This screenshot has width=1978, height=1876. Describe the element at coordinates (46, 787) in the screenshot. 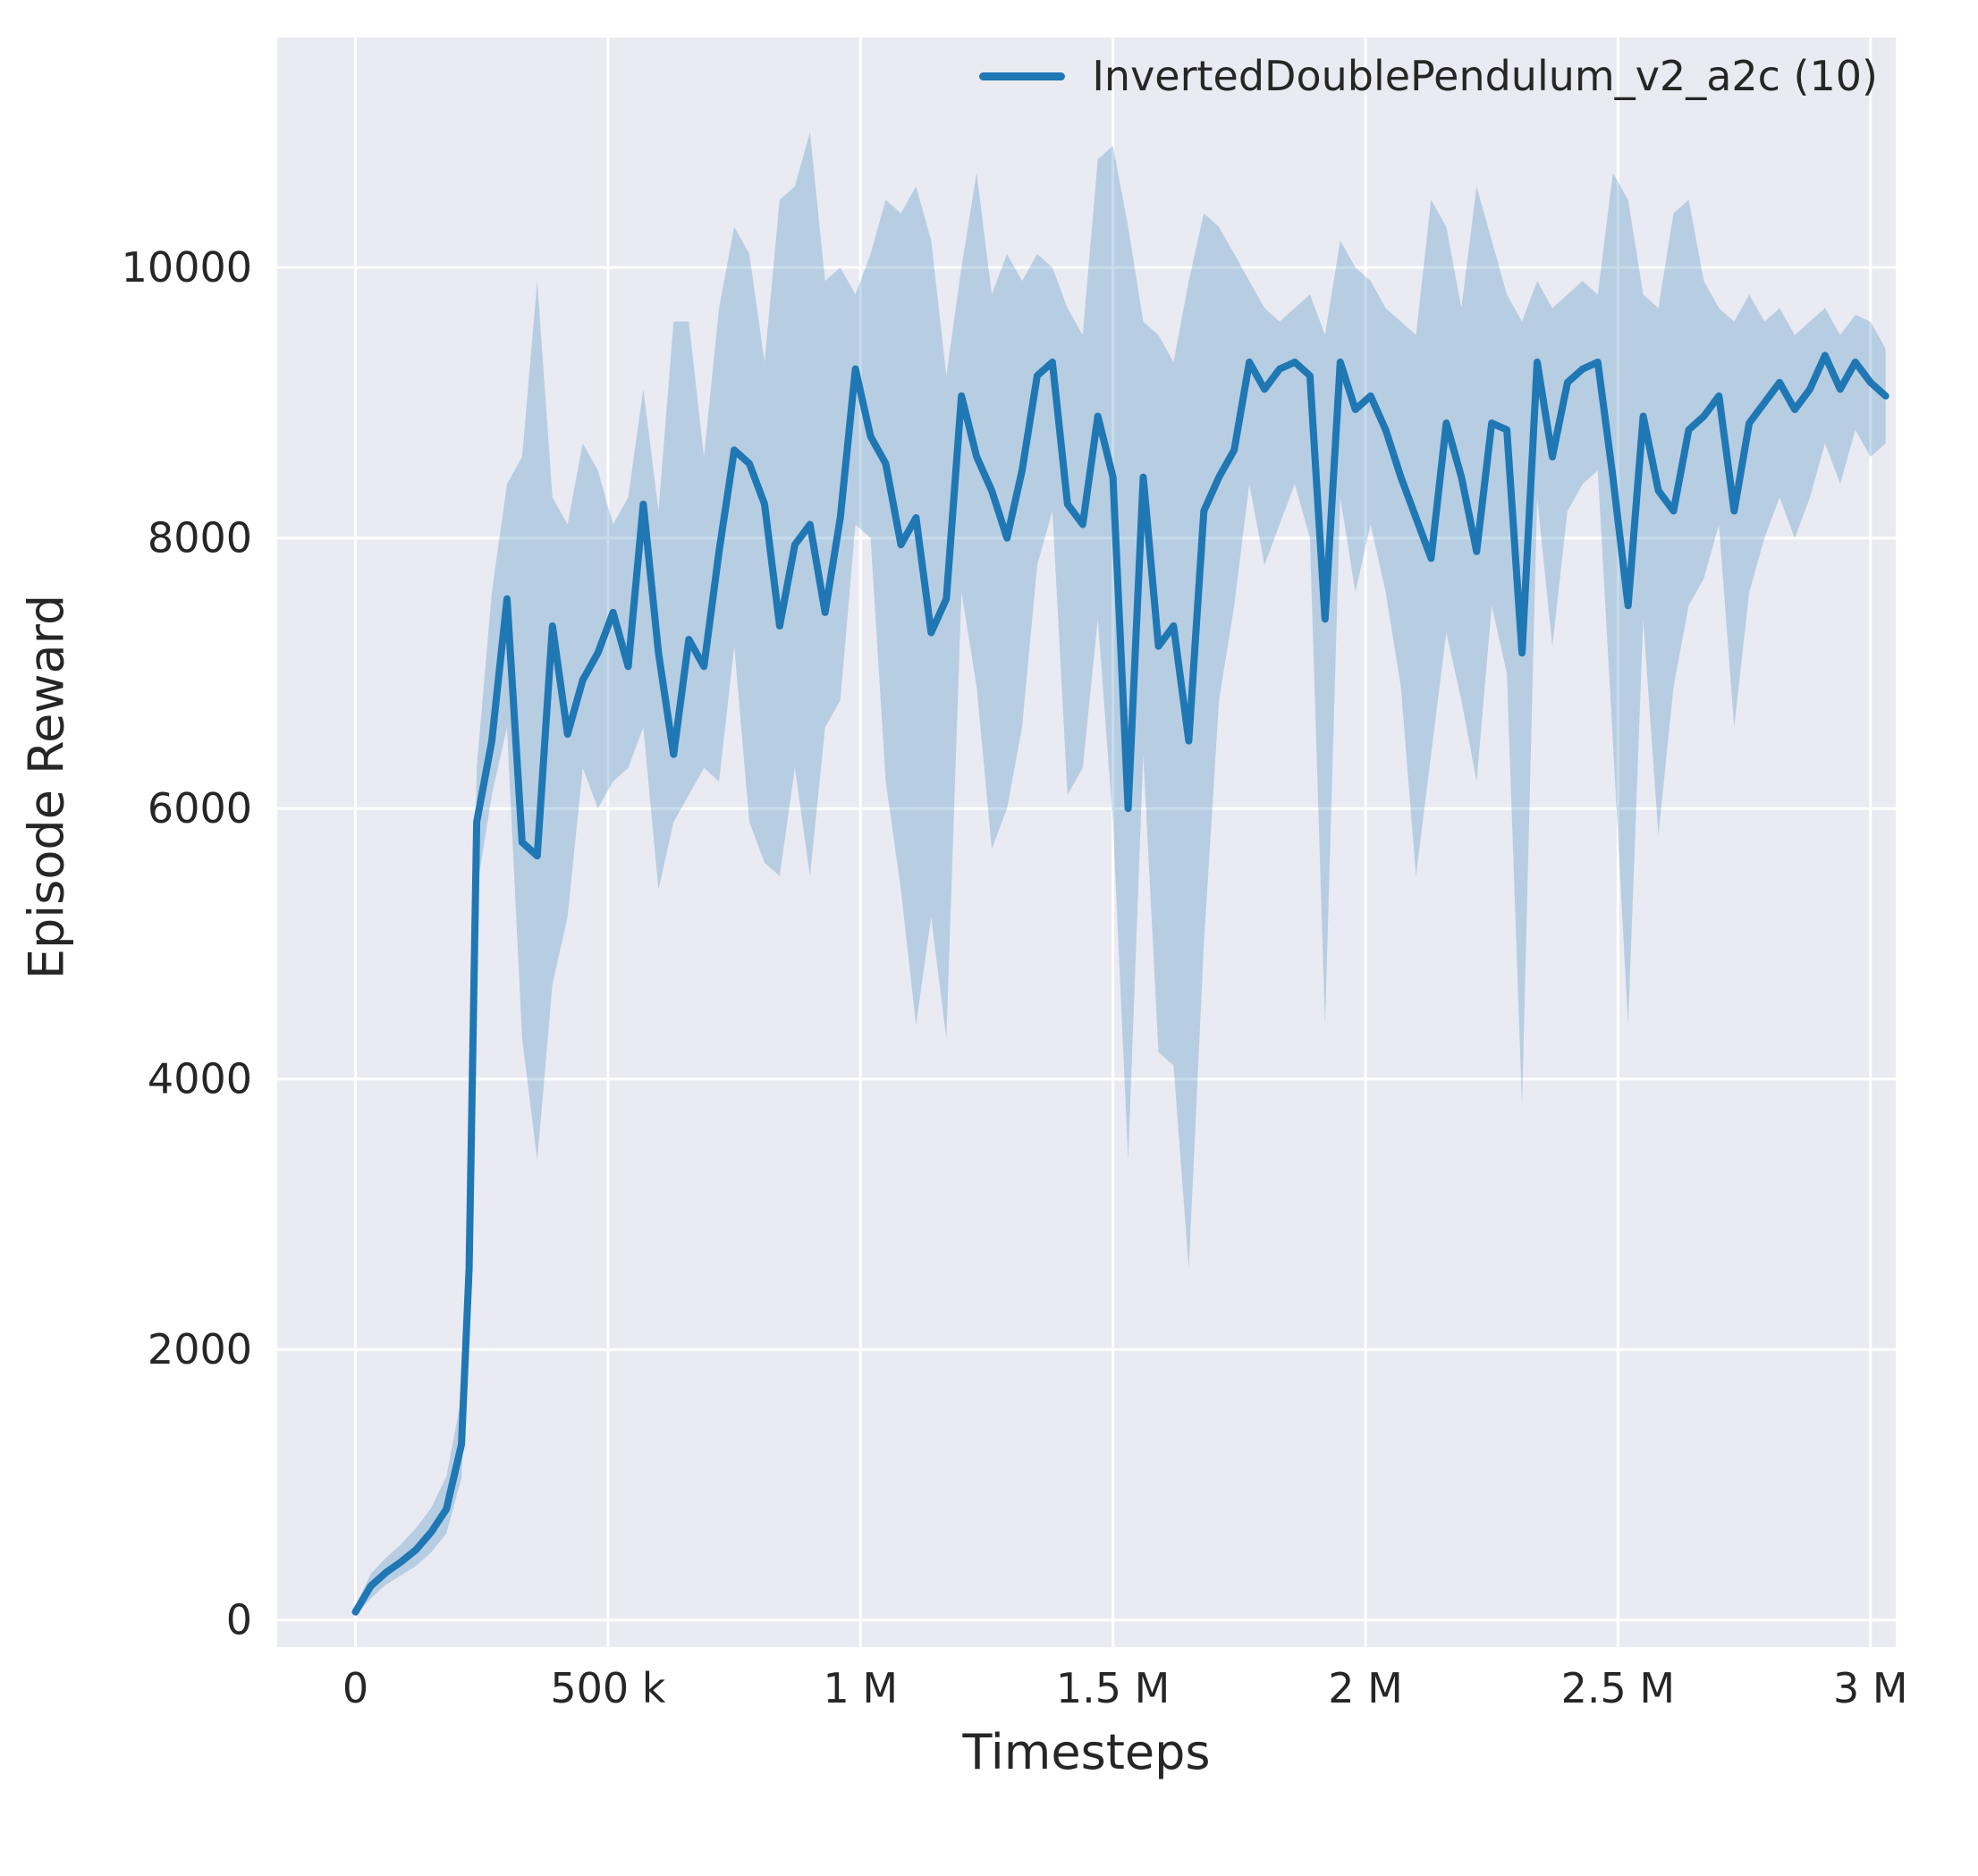

I see `y-axis-label: Episode Reward` at that location.